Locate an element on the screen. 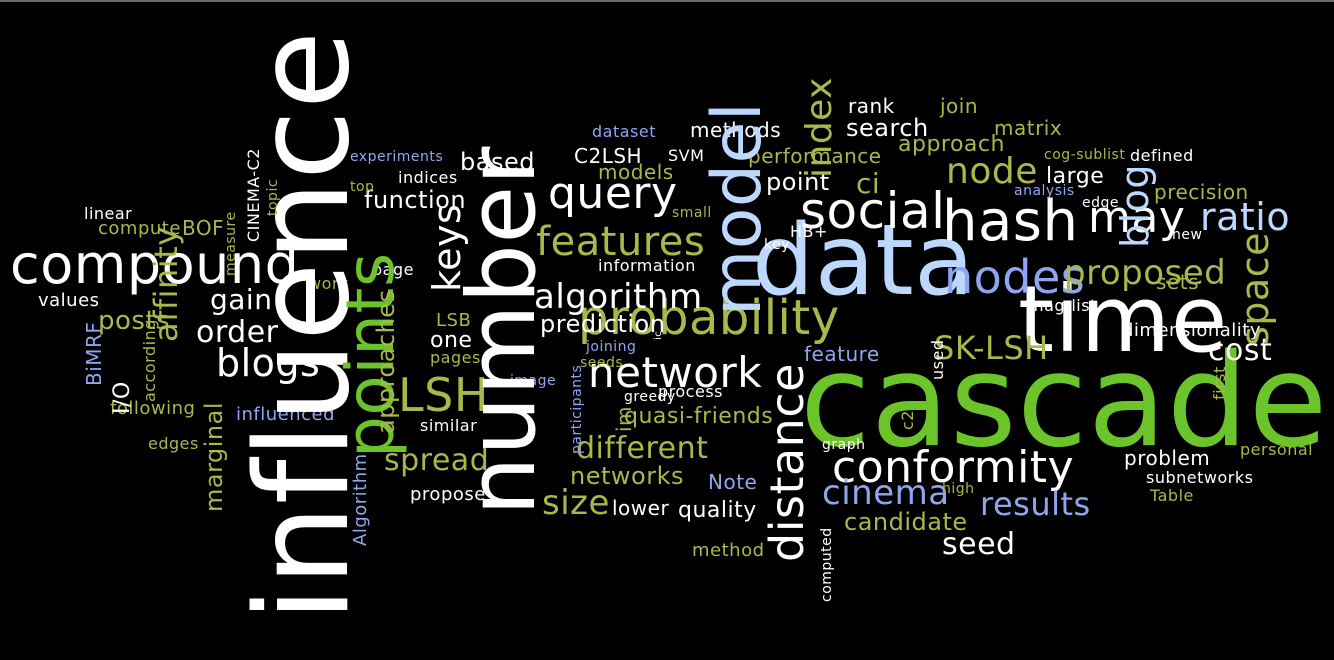  word-first: first is located at coordinates (1219, 383).